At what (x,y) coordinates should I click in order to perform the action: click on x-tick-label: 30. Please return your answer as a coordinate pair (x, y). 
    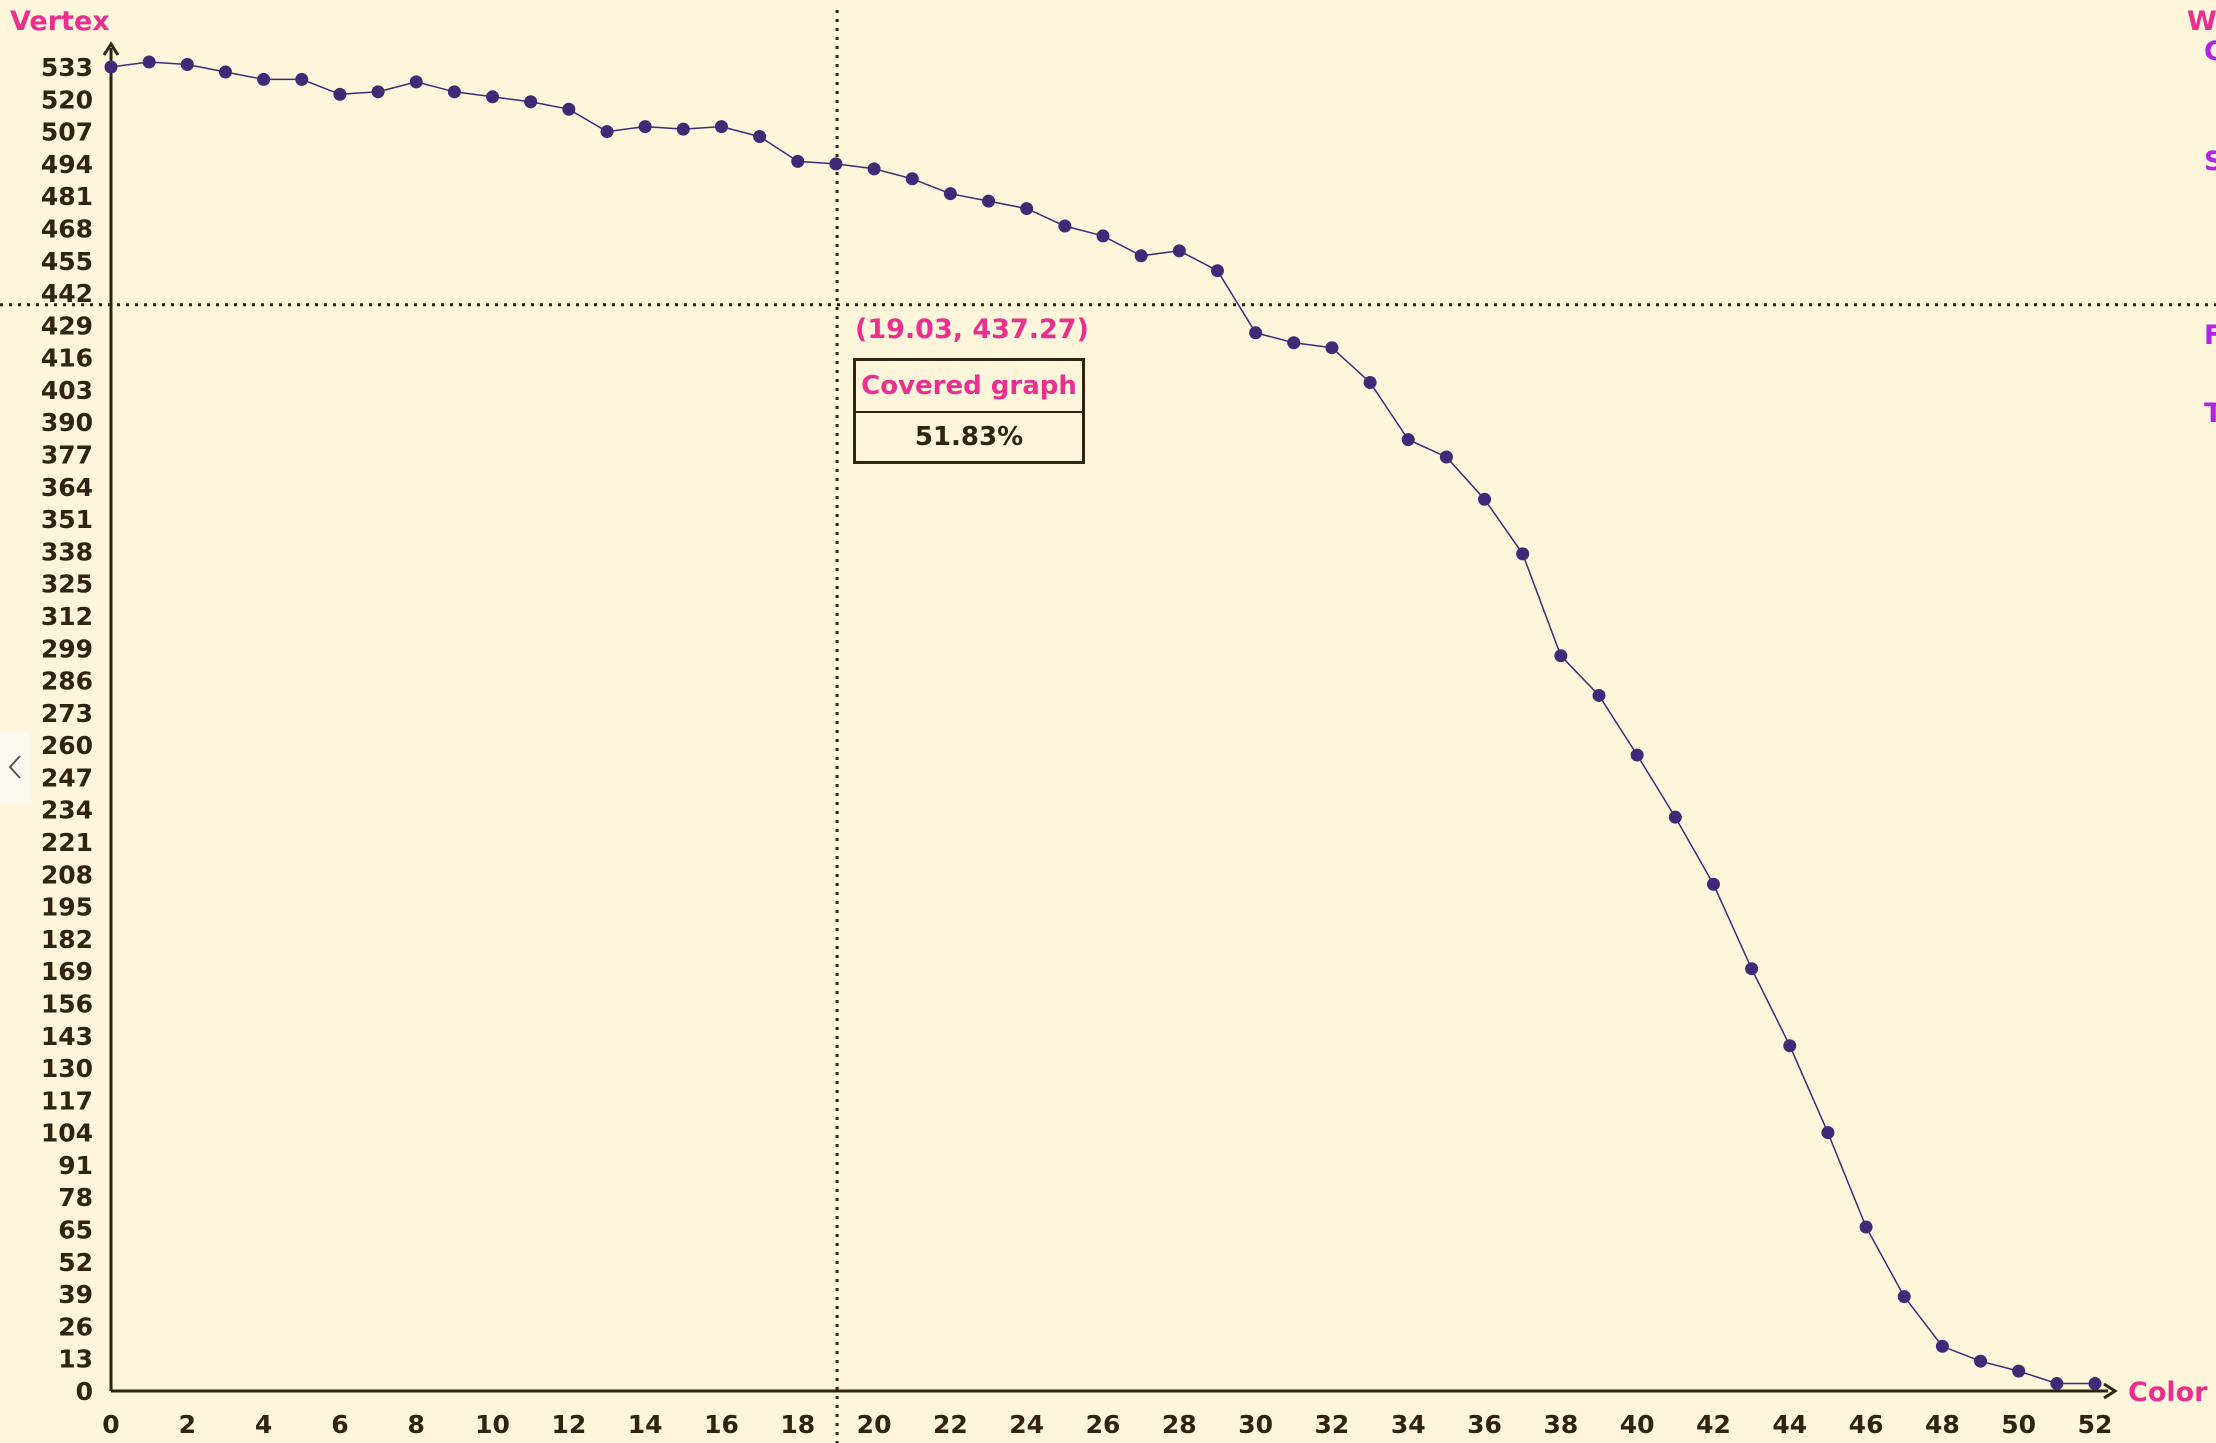
    Looking at the image, I should click on (1255, 1424).